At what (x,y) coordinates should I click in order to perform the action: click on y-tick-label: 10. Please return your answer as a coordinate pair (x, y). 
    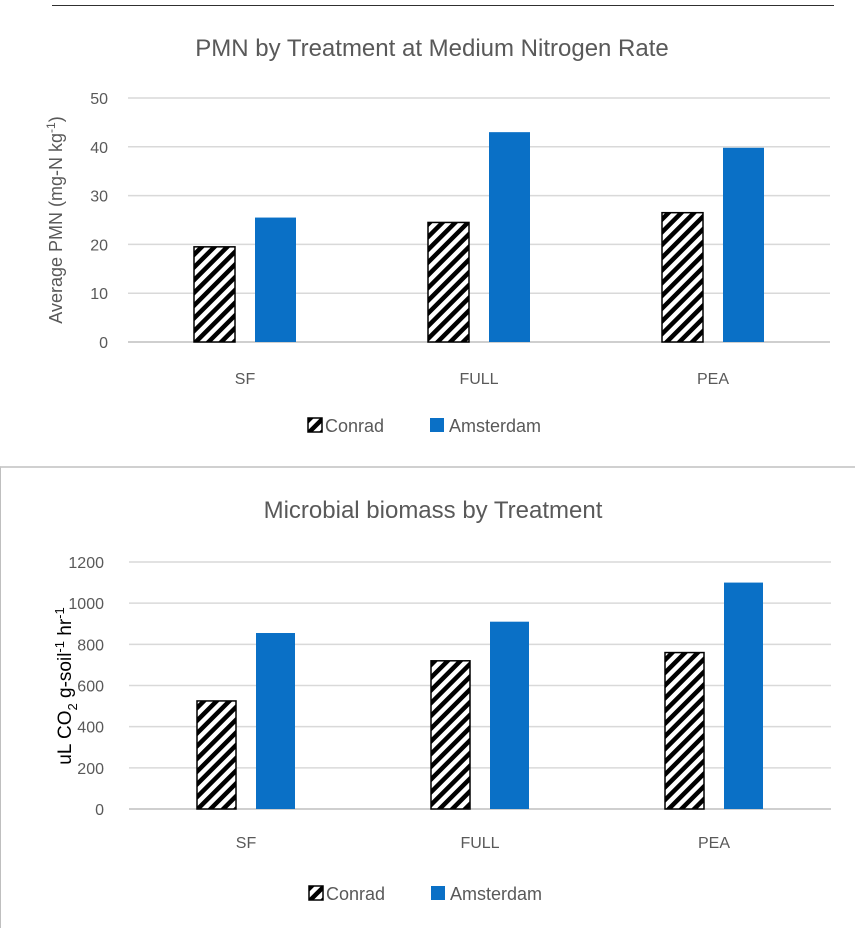
    Looking at the image, I should click on (99, 294).